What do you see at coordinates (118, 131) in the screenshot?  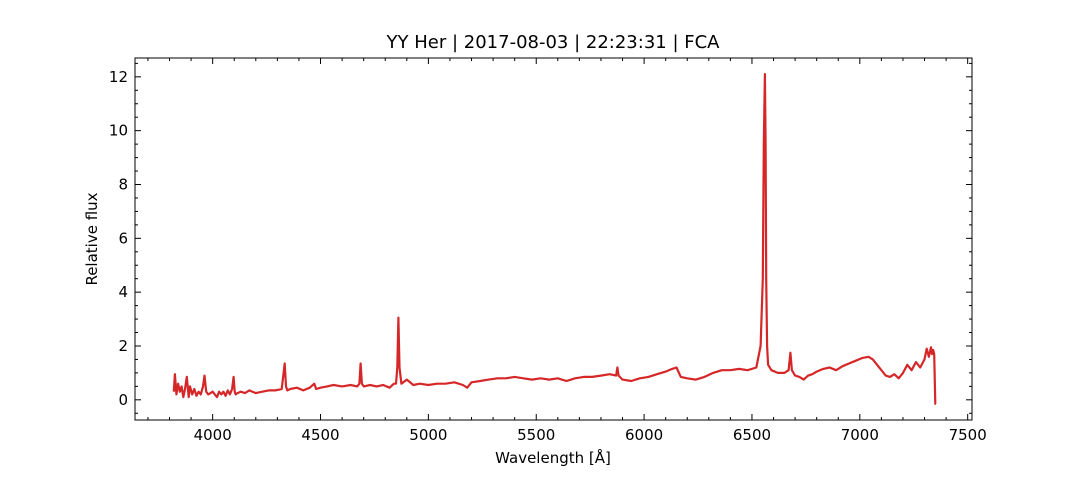 I see `y-tick-label: 10` at bounding box center [118, 131].